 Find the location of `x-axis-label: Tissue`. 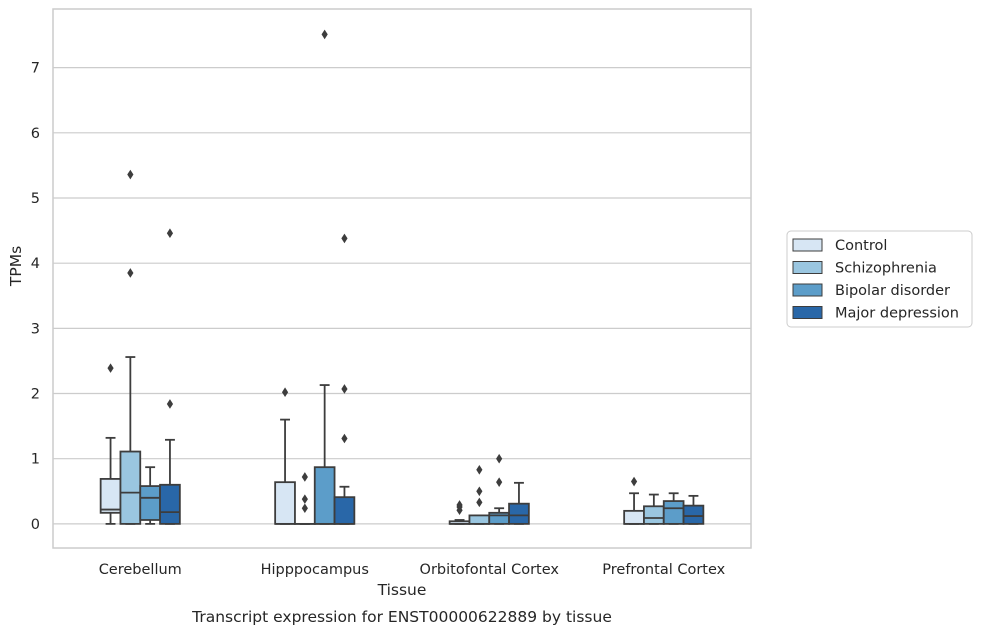

x-axis-label: Tissue is located at coordinates (402, 590).